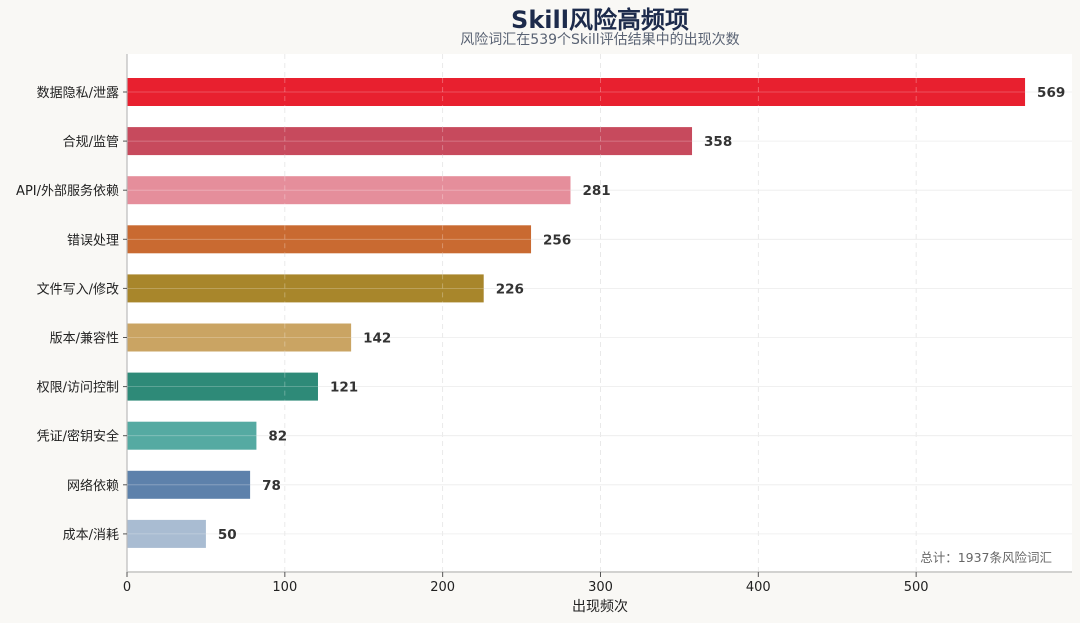 The height and width of the screenshot is (623, 1080). I want to click on total-annotation: 总计：1937条风险词汇, so click(986, 557).